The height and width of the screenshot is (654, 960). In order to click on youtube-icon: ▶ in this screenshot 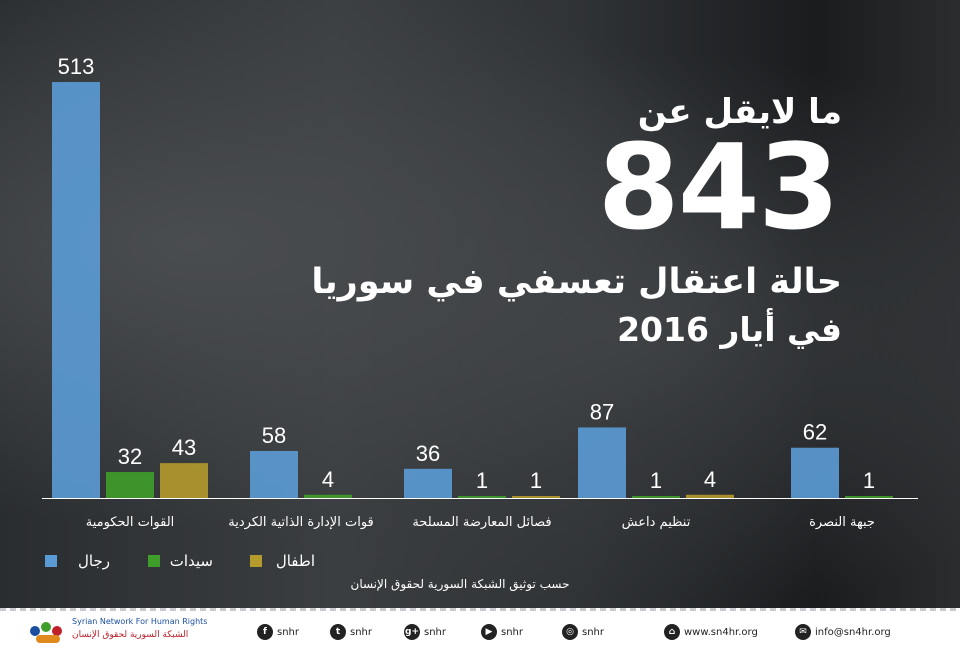, I will do `click(489, 632)`.